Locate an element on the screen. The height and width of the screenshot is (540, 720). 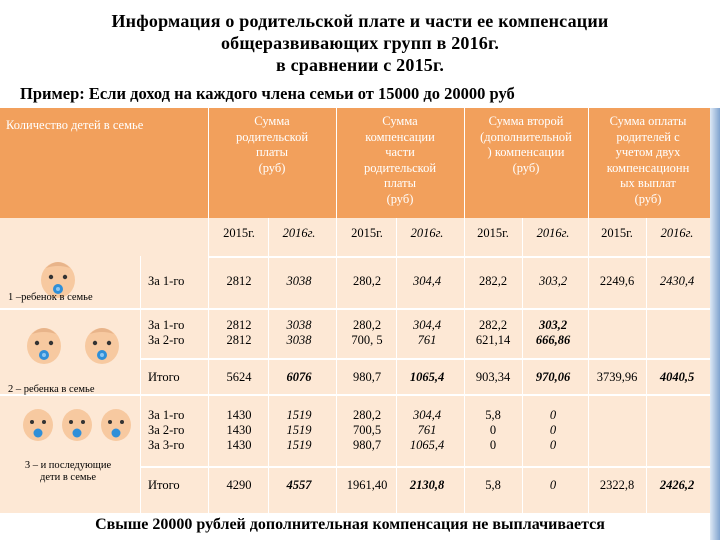
row-label: За 1-го За 2-го is located at coordinates (166, 332).